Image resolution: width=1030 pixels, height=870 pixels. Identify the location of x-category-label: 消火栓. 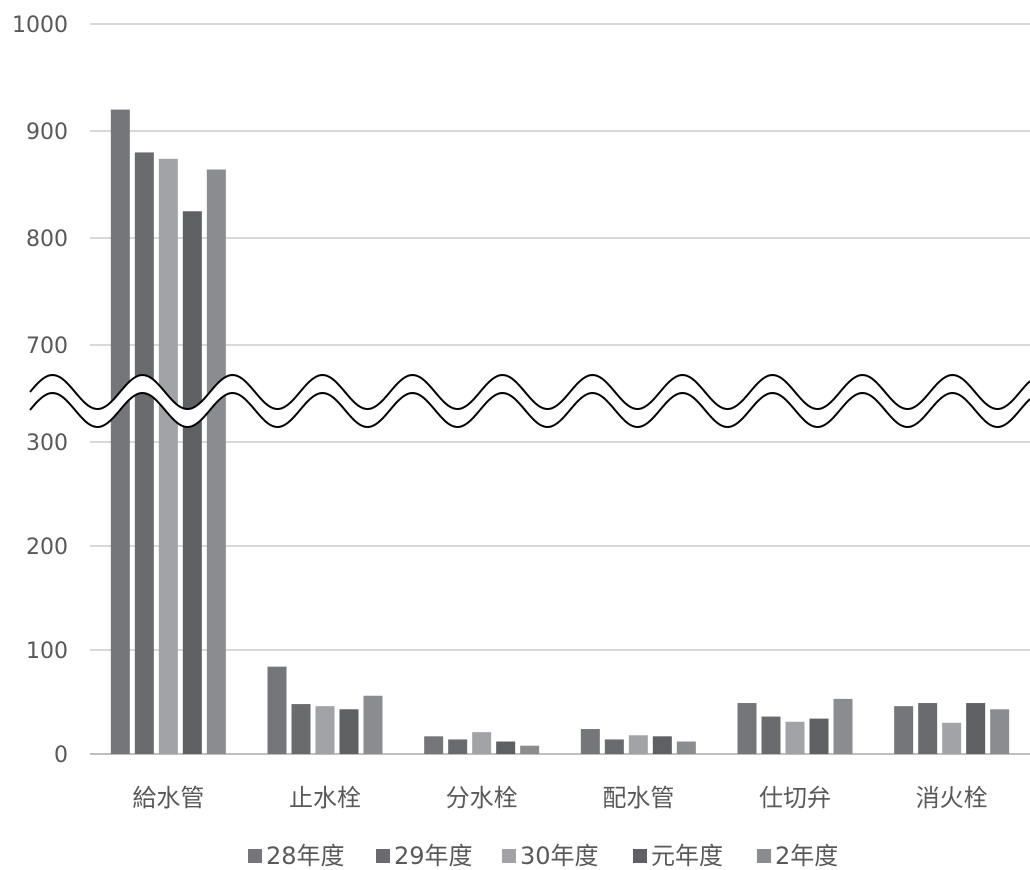
(952, 798).